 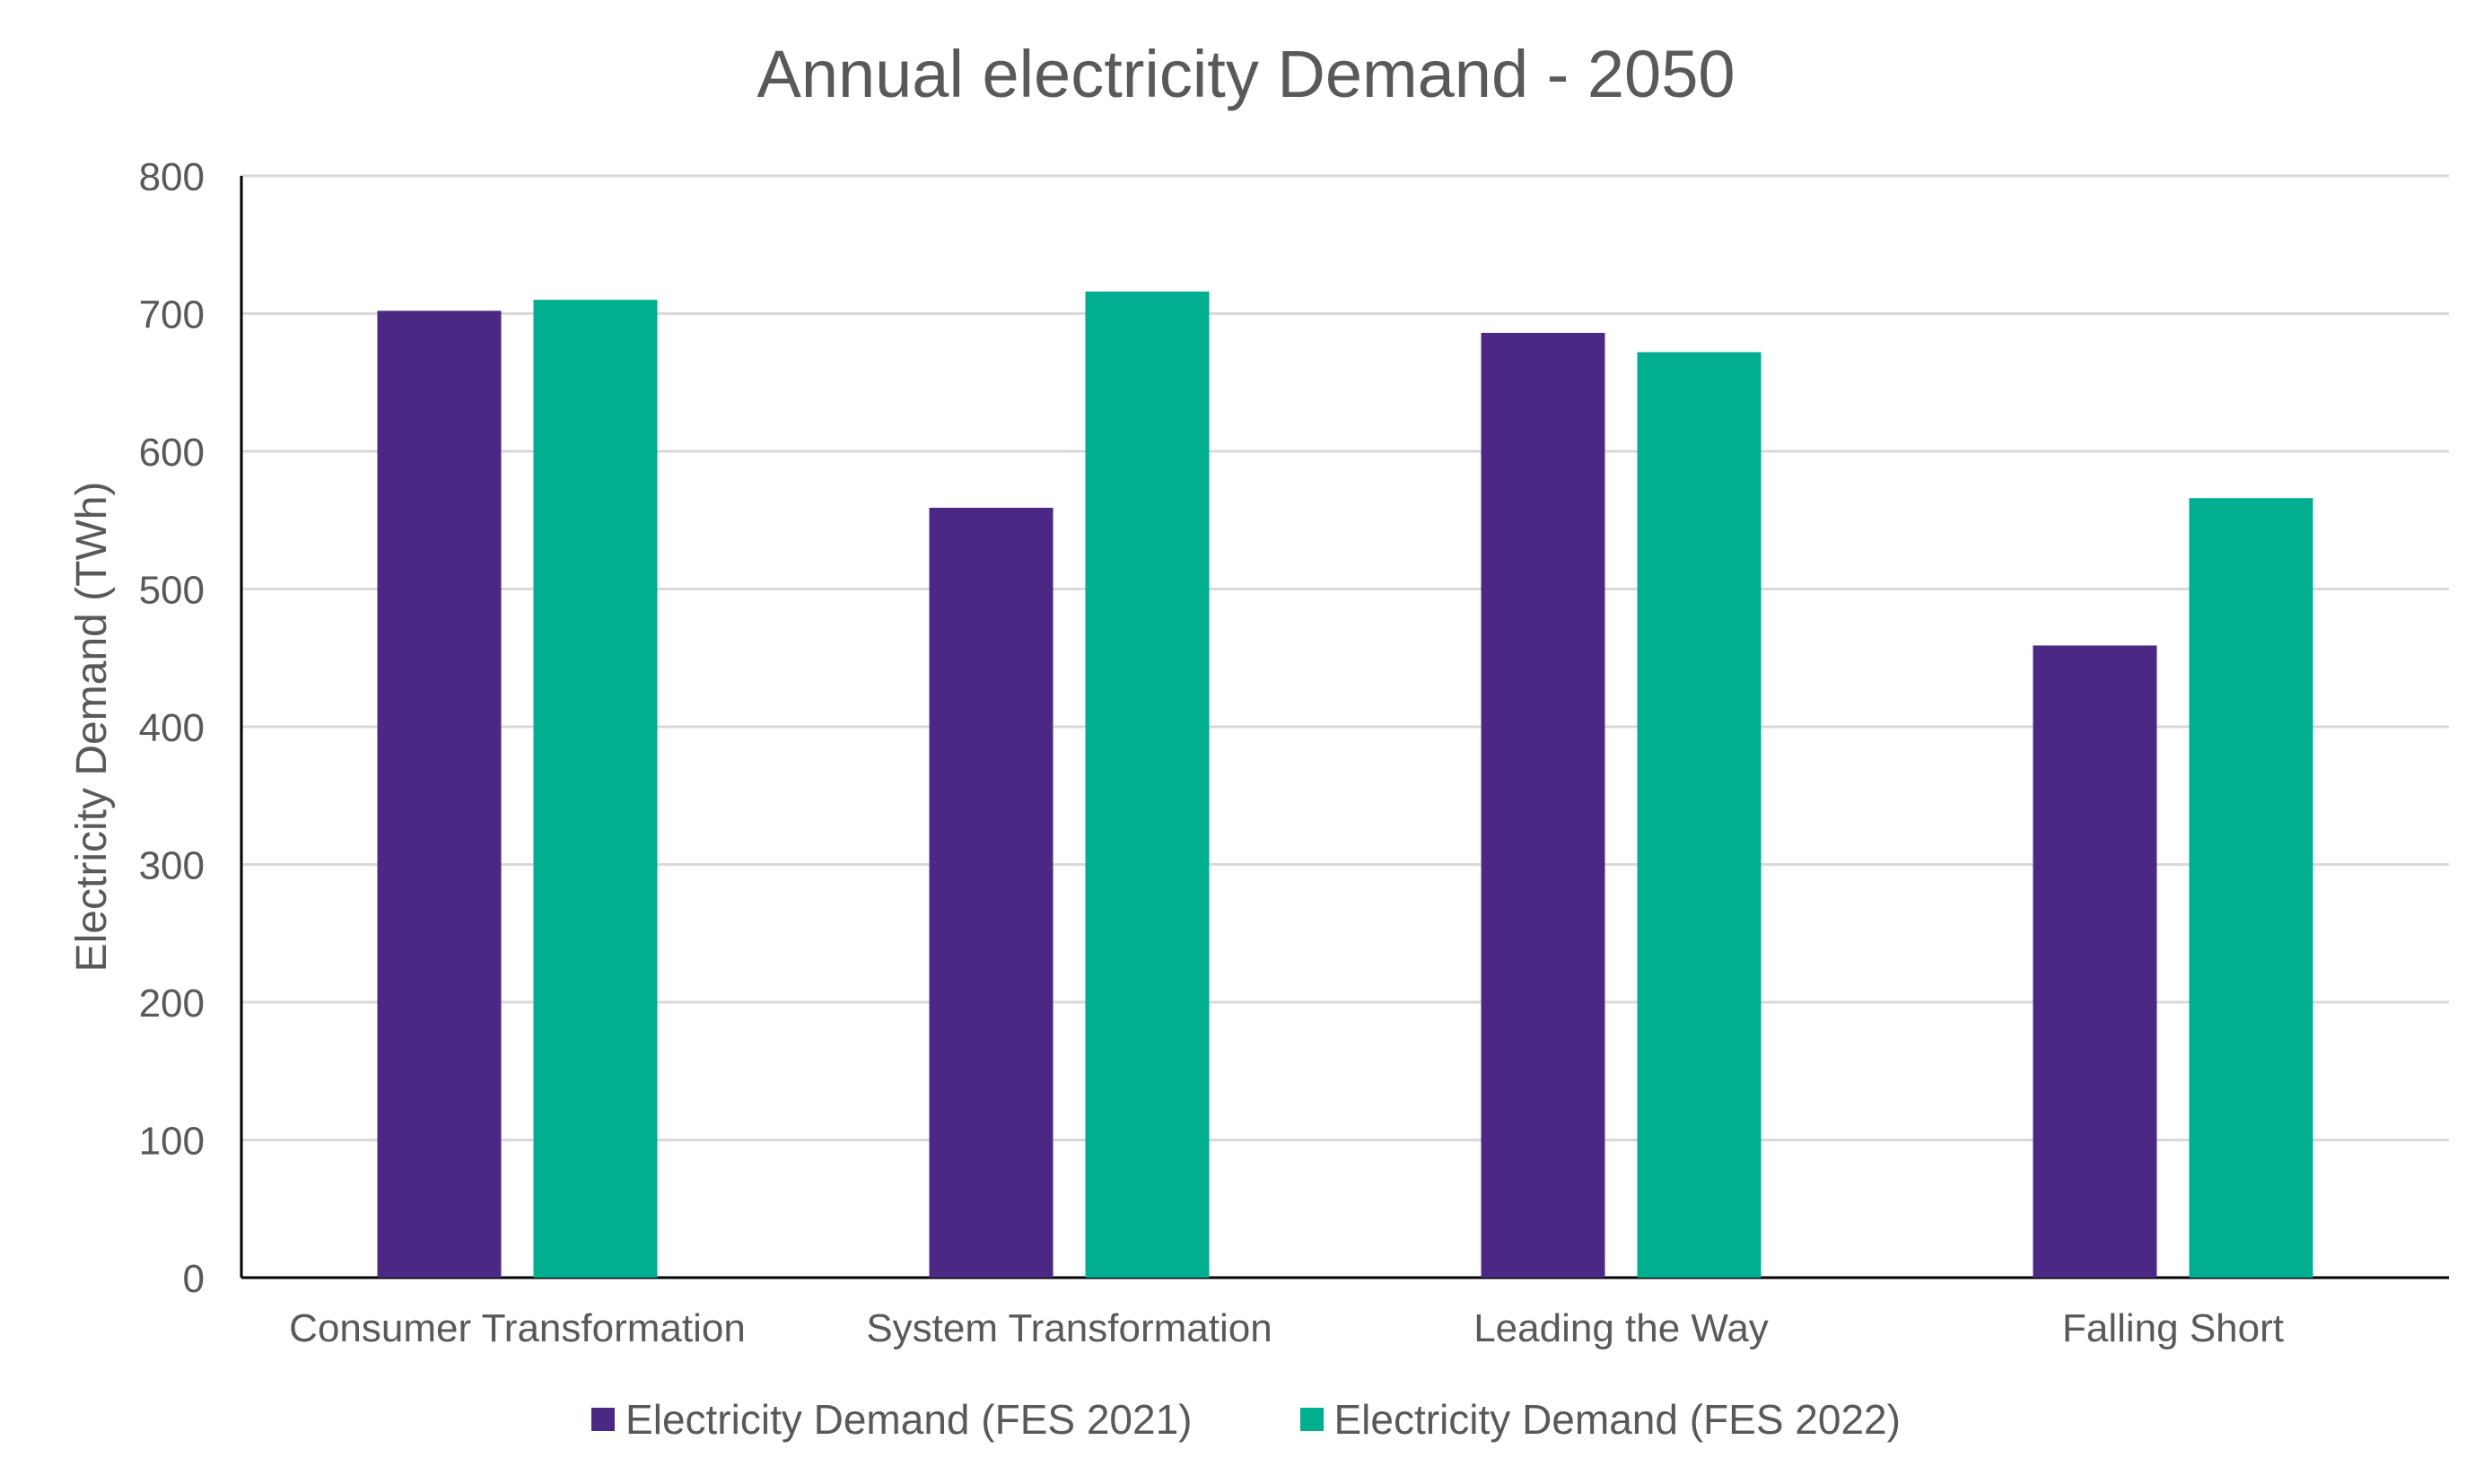 What do you see at coordinates (172, 453) in the screenshot?
I see `y-tick-label: 600` at bounding box center [172, 453].